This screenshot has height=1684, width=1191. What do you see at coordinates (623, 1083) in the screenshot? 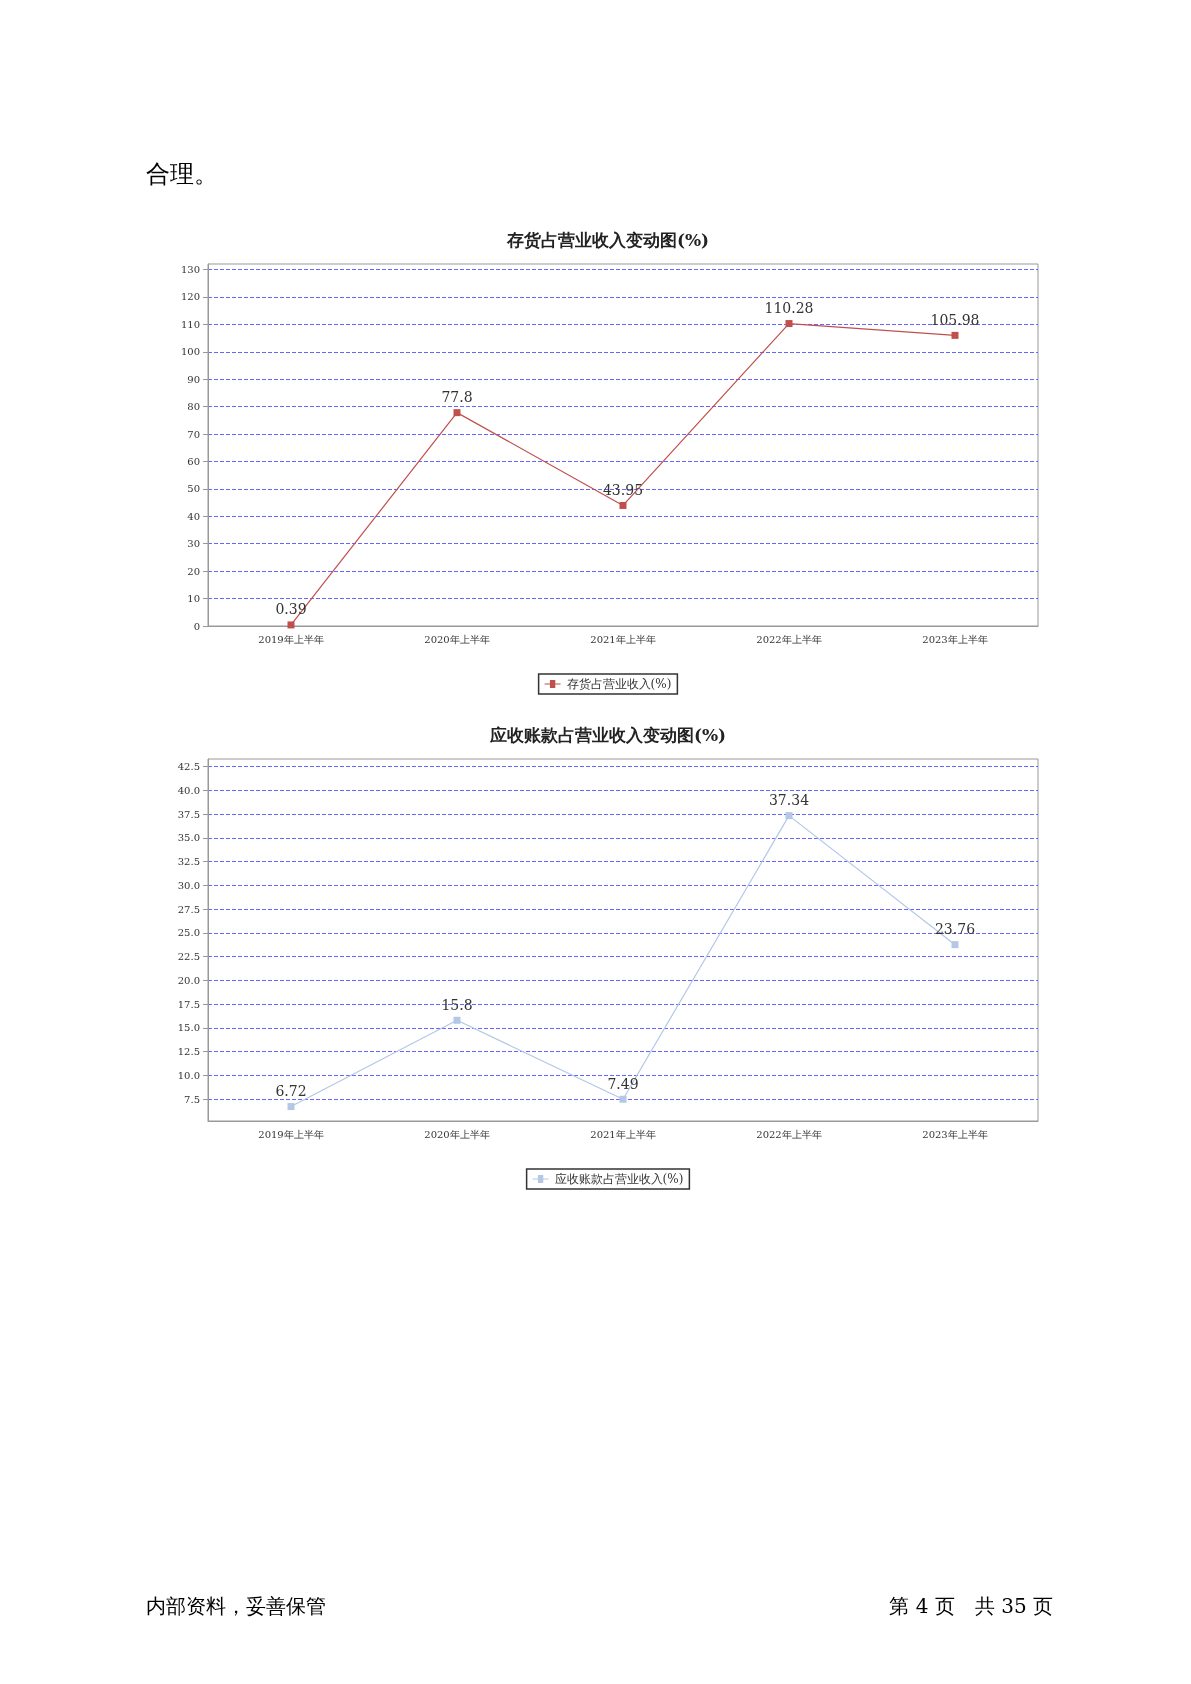
I see `data-label: 7.49` at bounding box center [623, 1083].